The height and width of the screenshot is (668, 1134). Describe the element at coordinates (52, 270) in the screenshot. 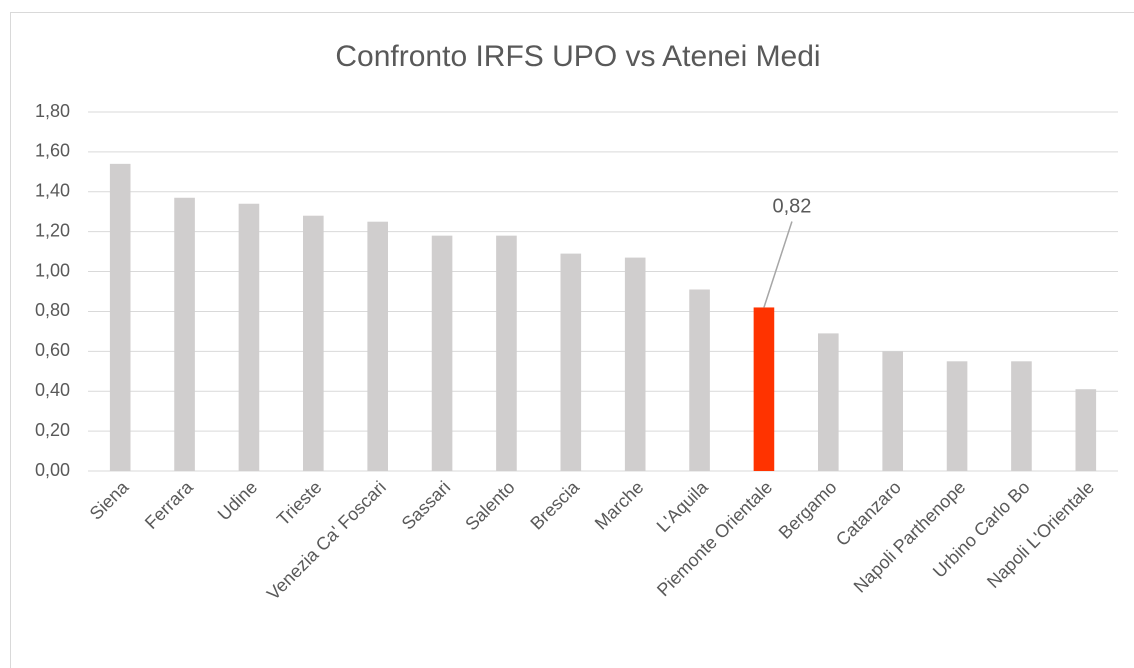

I see `y-tick-label: 1,00` at that location.